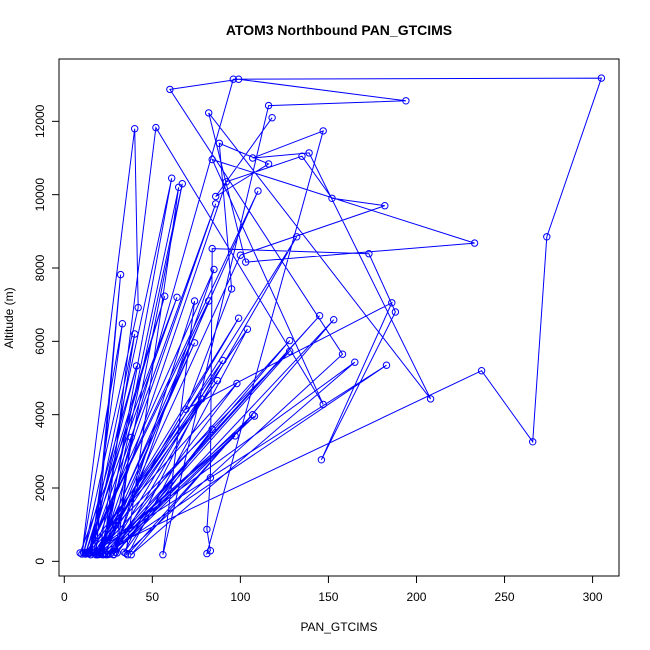 The height and width of the screenshot is (650, 650). What do you see at coordinates (40, 267) in the screenshot?
I see `y-tick-label: 8000` at bounding box center [40, 267].